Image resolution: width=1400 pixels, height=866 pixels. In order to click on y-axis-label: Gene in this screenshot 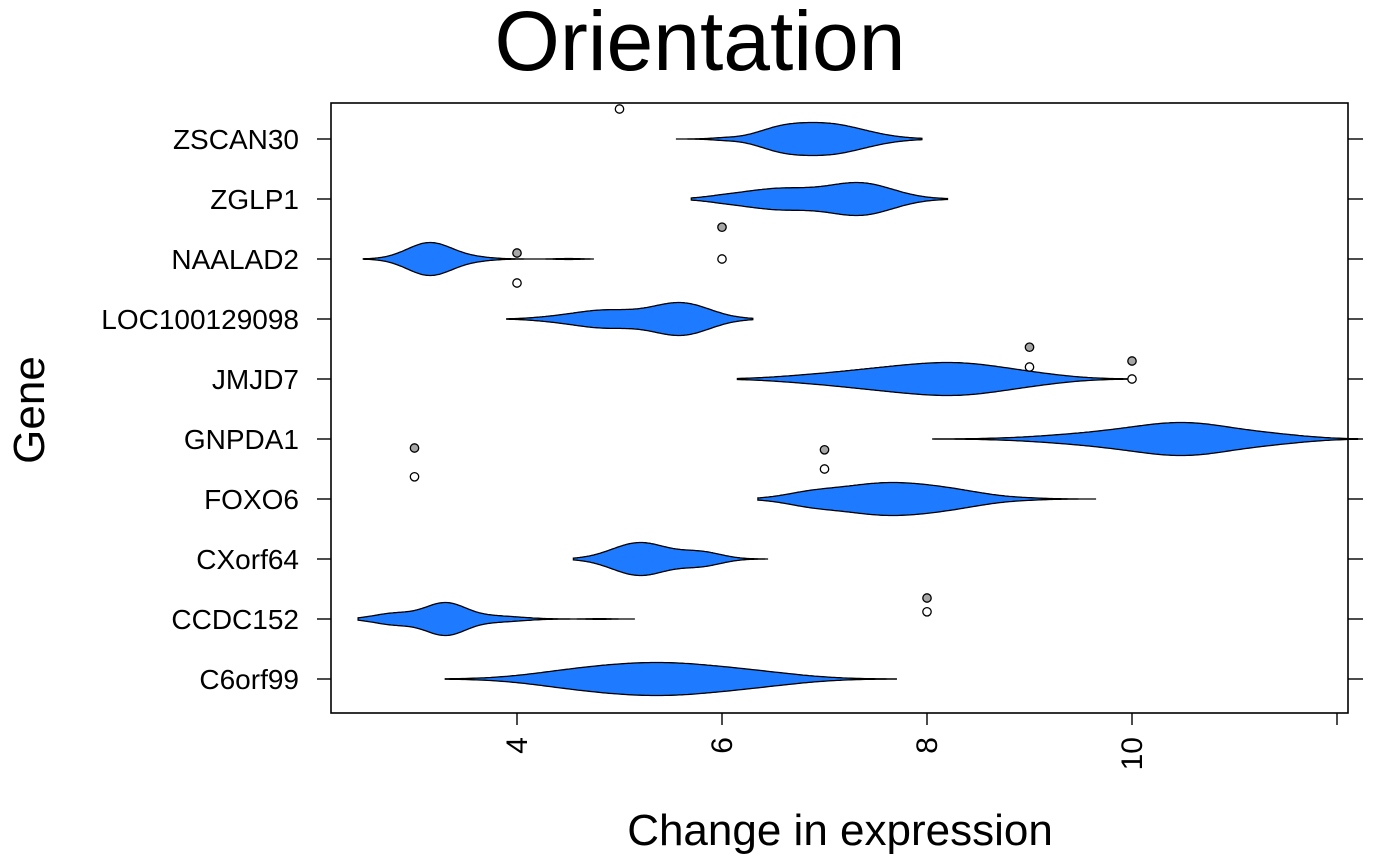, I will do `click(29, 410)`.